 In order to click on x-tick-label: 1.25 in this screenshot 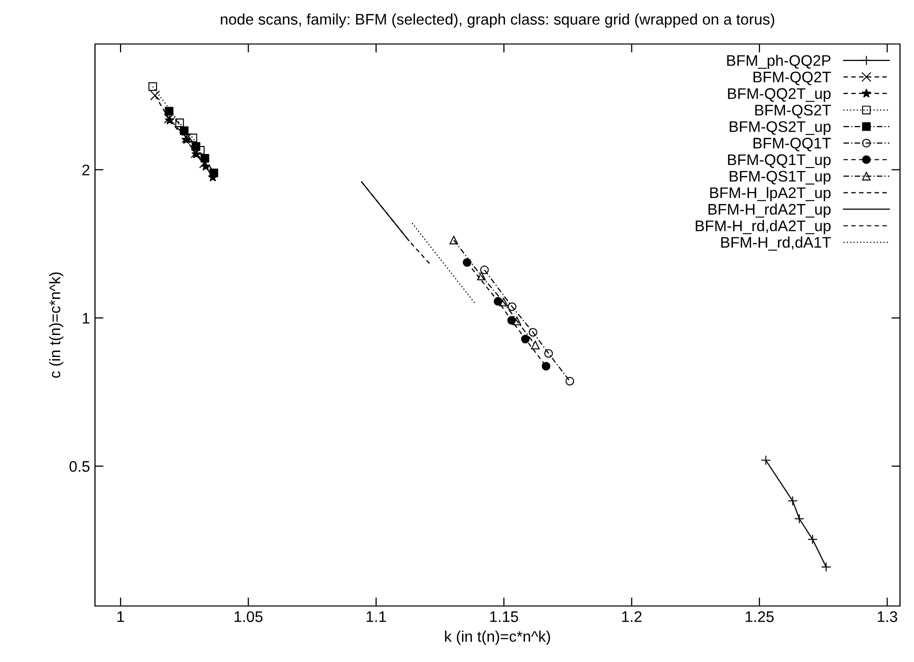, I will do `click(760, 616)`.